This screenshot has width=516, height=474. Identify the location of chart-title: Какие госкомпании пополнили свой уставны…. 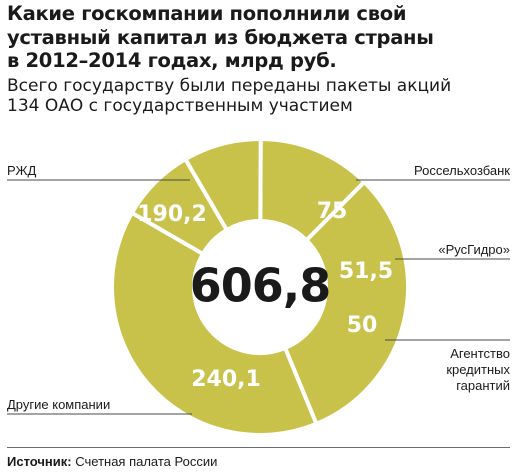
(257, 37).